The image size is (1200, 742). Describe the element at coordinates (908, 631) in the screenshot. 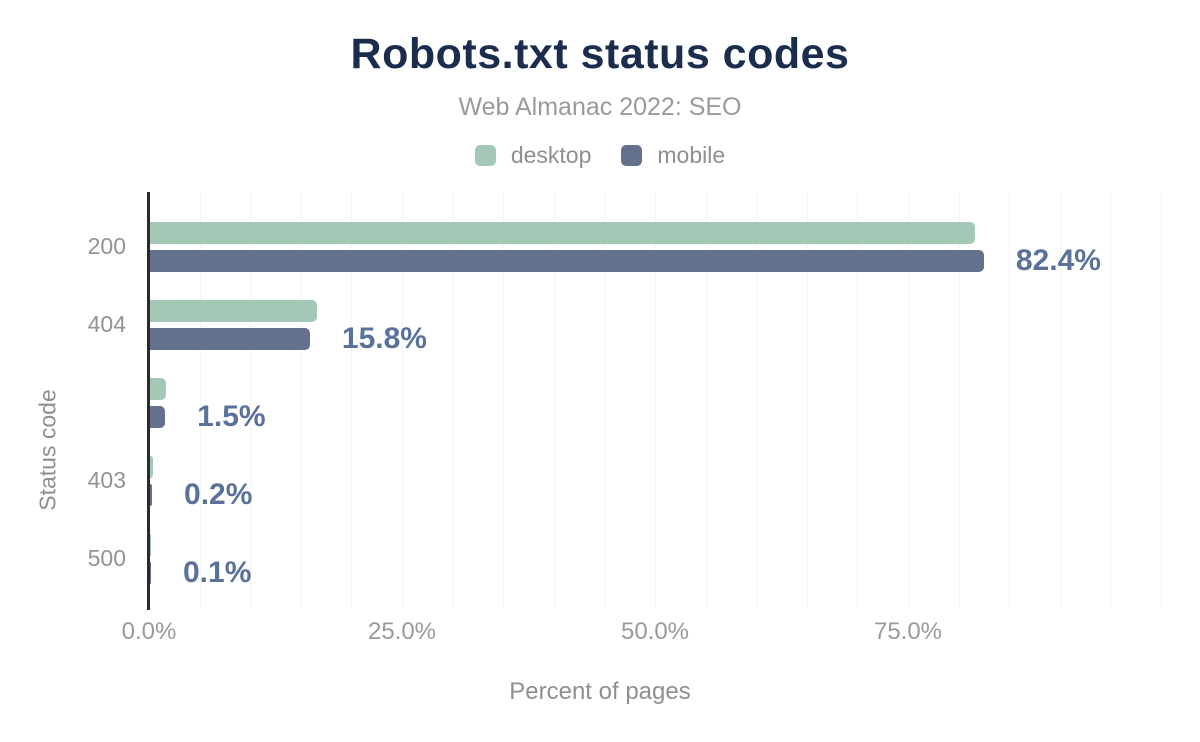

I see `x-tick-label: 75.0%` at that location.